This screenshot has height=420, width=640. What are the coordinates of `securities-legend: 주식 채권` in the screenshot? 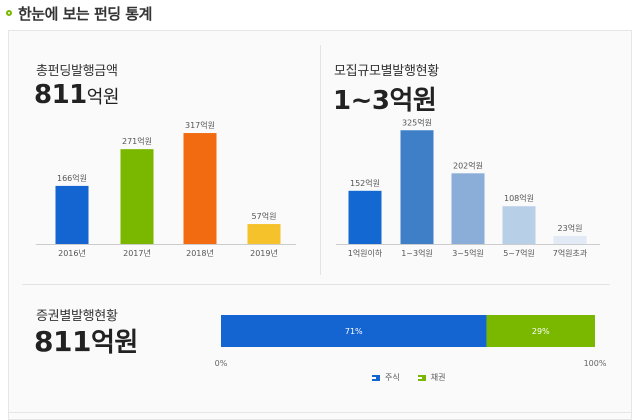 It's located at (417, 377).